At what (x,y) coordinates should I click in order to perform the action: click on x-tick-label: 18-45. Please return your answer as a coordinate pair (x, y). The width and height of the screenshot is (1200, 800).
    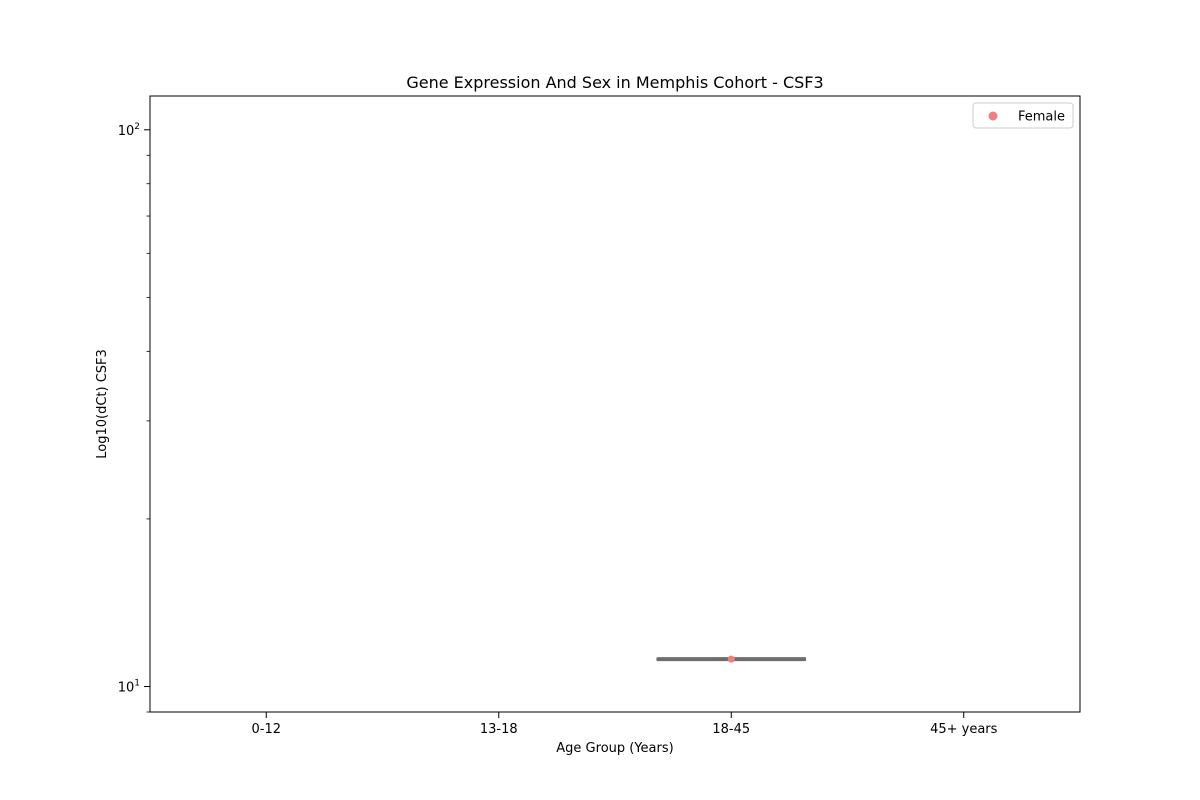
    Looking at the image, I should click on (731, 729).